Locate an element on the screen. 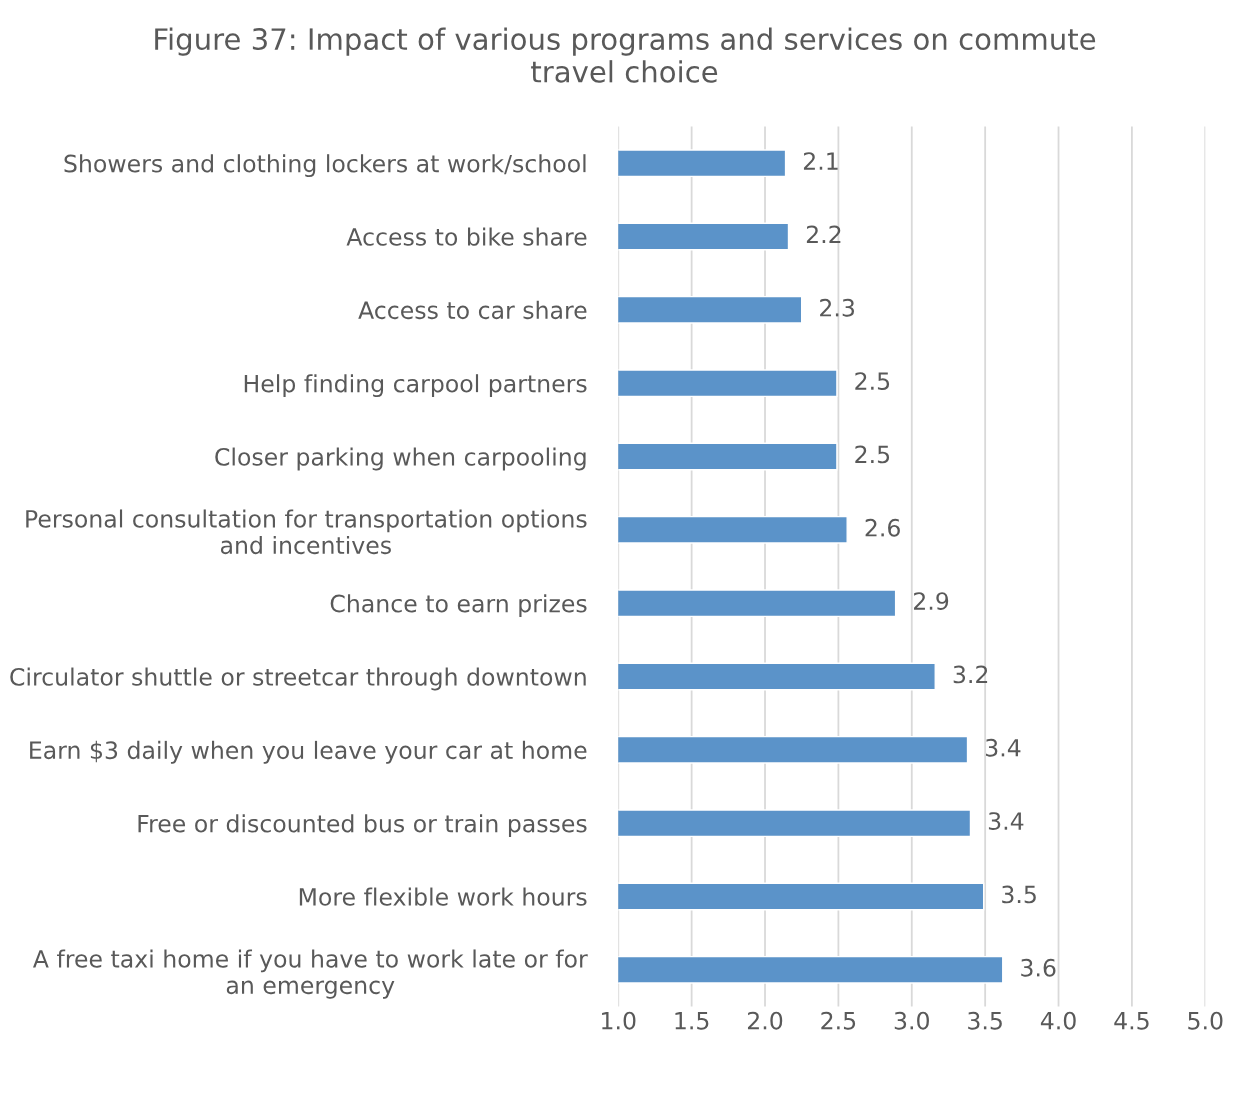 The height and width of the screenshot is (1100, 1249). x-tick-label: 3.5 is located at coordinates (985, 1020).